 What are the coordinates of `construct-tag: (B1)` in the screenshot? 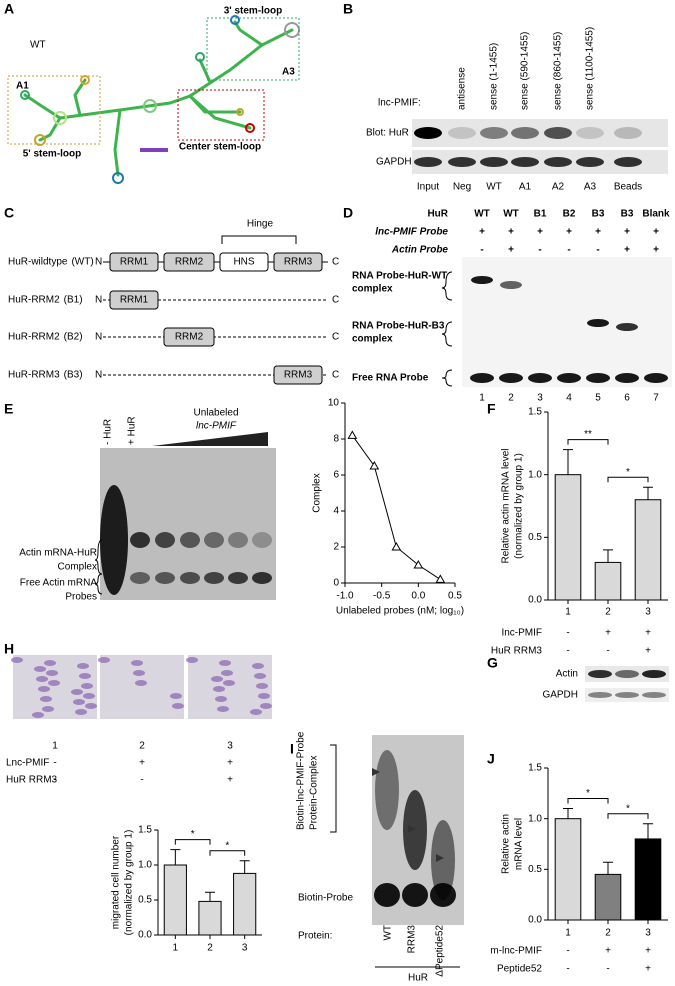 It's located at (73, 300).